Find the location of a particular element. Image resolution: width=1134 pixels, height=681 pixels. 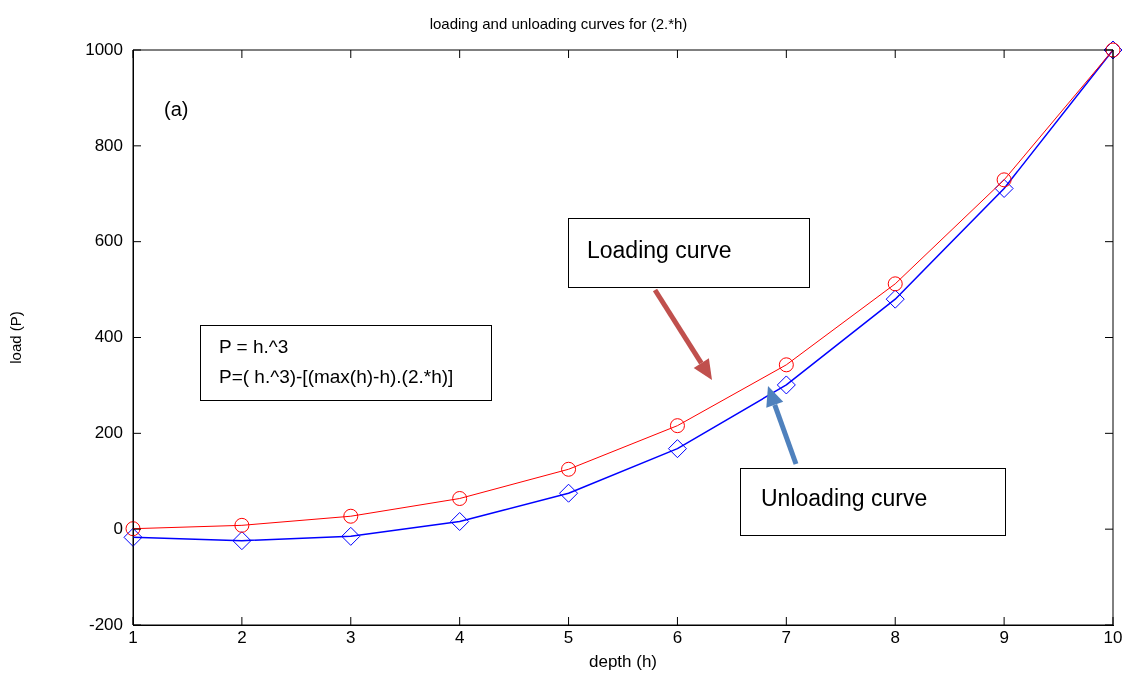

x-tick-label: 1 is located at coordinates (133, 637).